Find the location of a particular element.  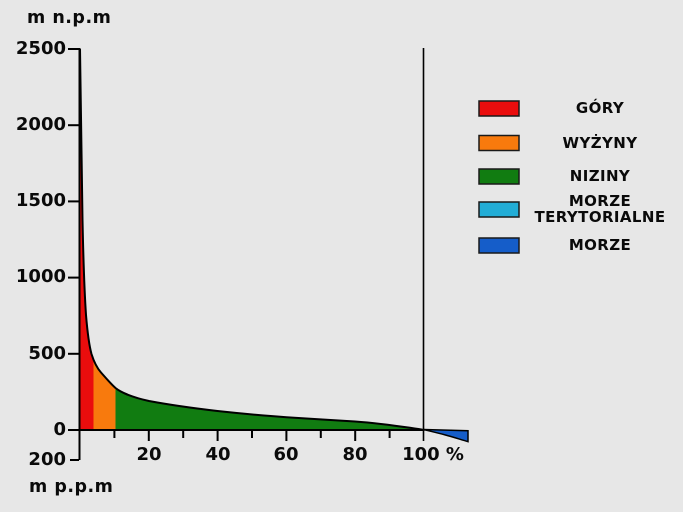

legend-label-morze: MORZE is located at coordinates (600, 245).